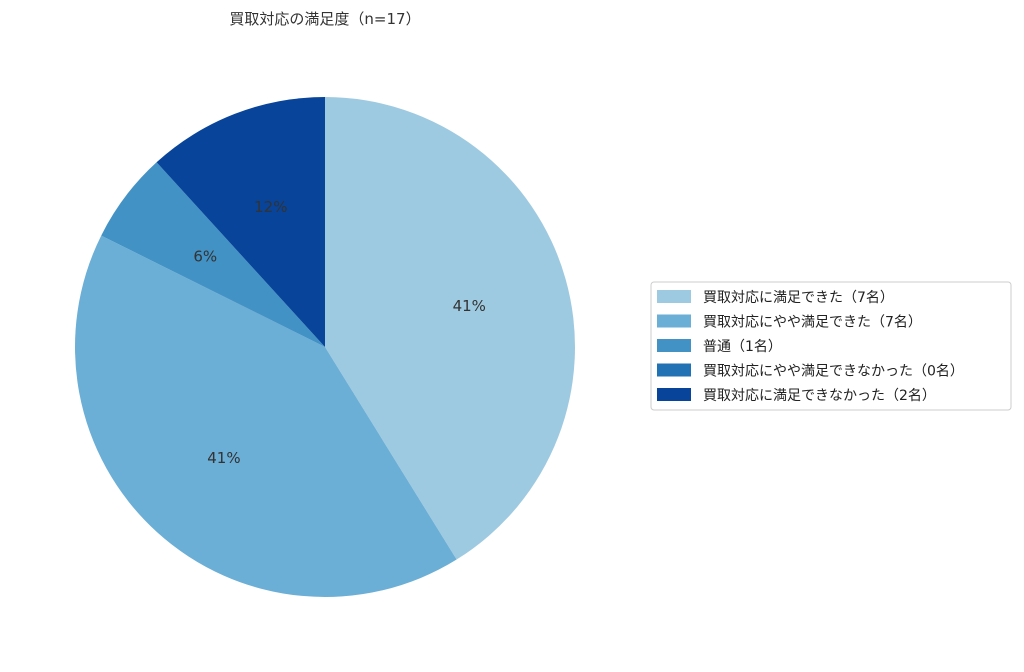 This screenshot has height=672, width=1024. Describe the element at coordinates (223, 458) in the screenshot. I see `percent-label-2: 41%` at that location.